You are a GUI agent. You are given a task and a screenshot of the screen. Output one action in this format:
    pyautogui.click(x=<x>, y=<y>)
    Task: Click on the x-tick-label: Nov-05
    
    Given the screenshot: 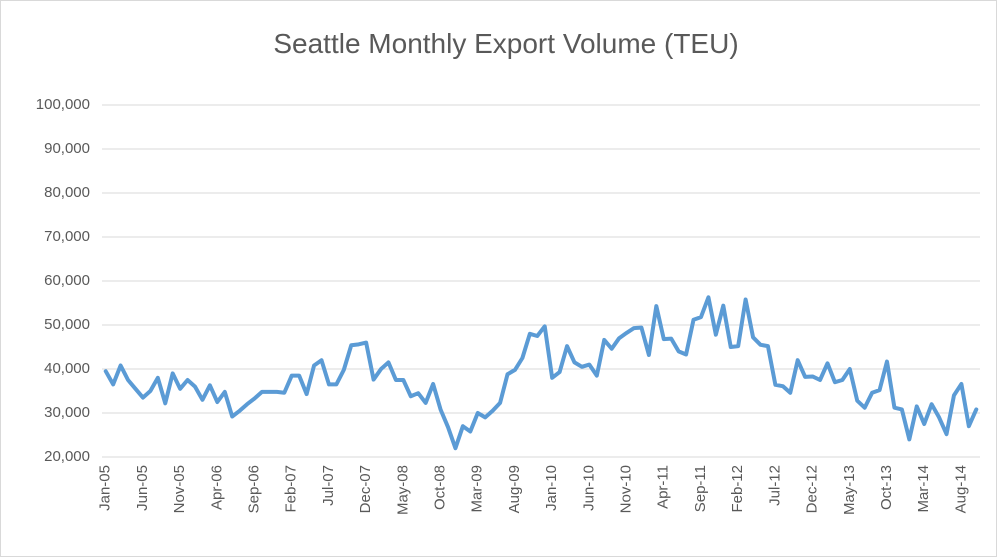 What is the action you would take?
    pyautogui.click(x=179, y=489)
    